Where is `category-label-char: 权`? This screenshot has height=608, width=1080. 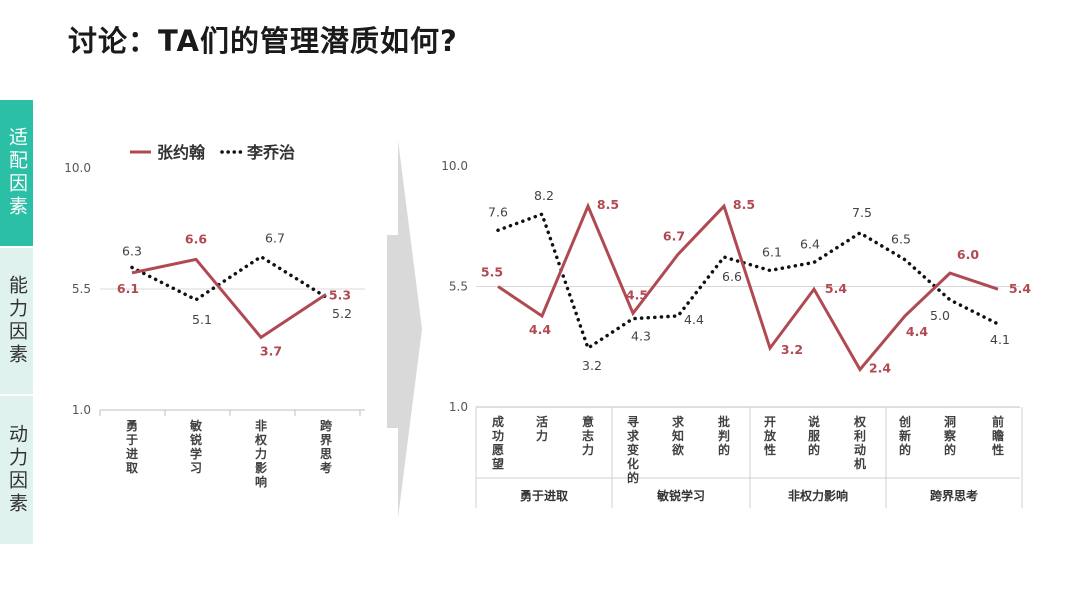
category-label-char: 权 is located at coordinates (860, 421).